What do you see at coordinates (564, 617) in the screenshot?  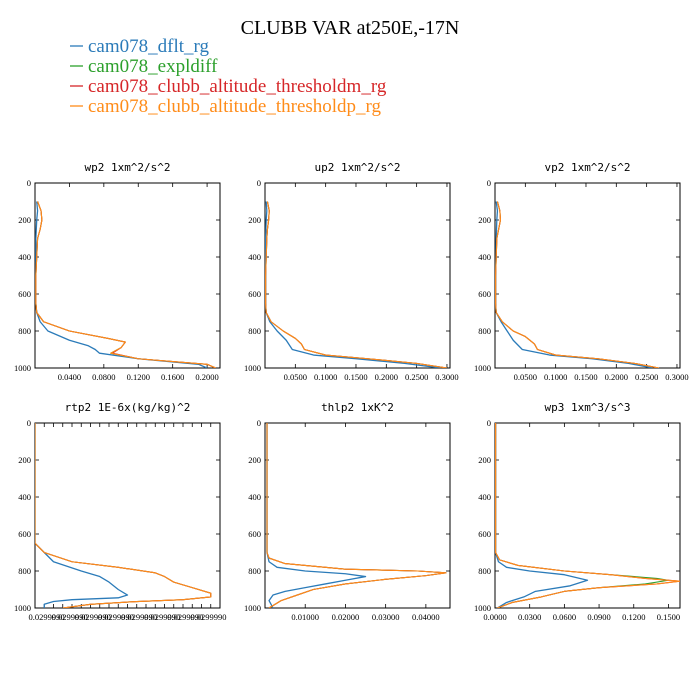 I see `x-tick-label: 0.0600` at bounding box center [564, 617].